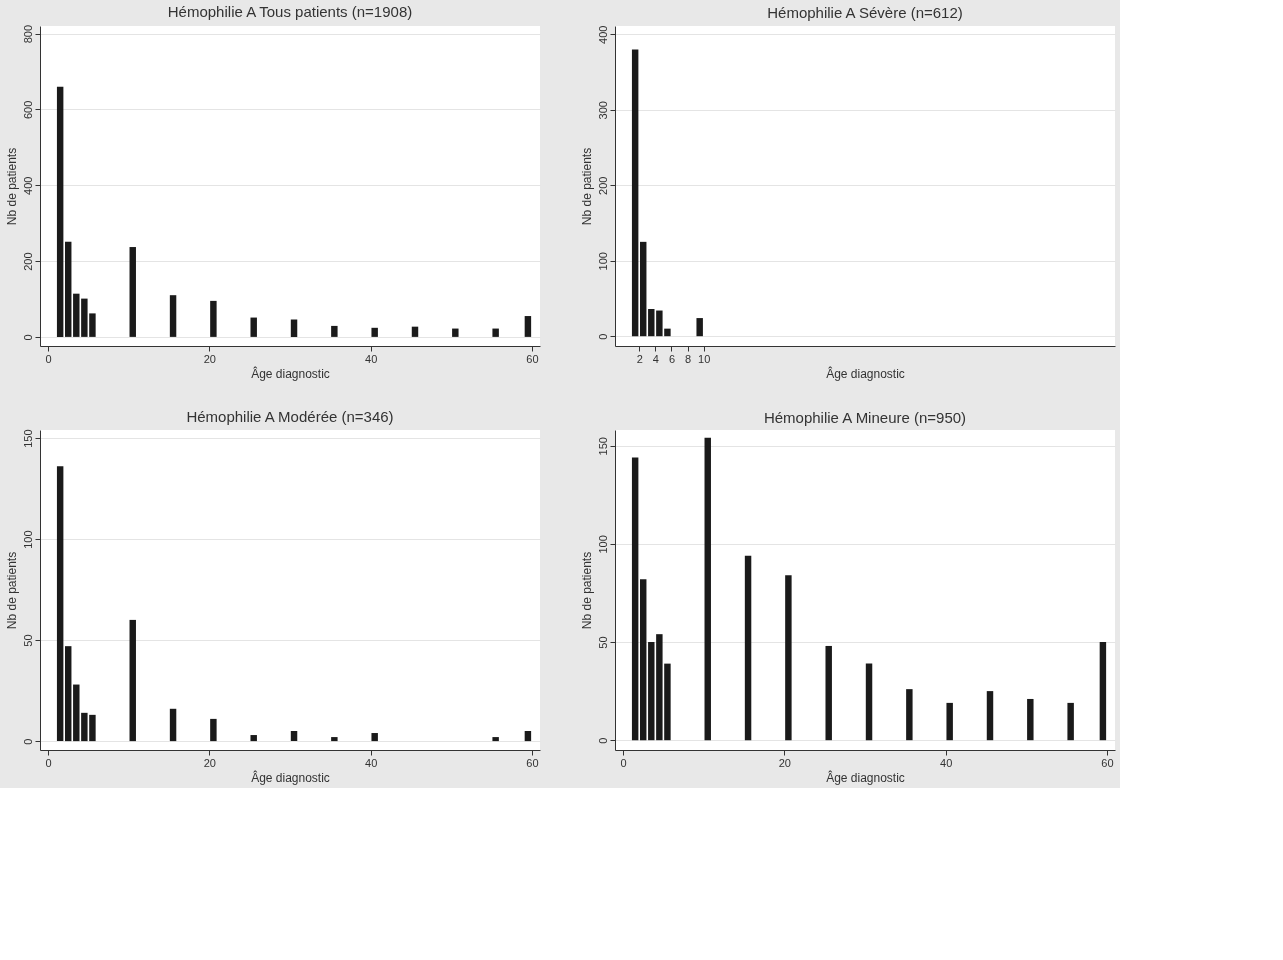 This screenshot has width=1283, height=960. I want to click on y-tick-label: 300, so click(602, 110).